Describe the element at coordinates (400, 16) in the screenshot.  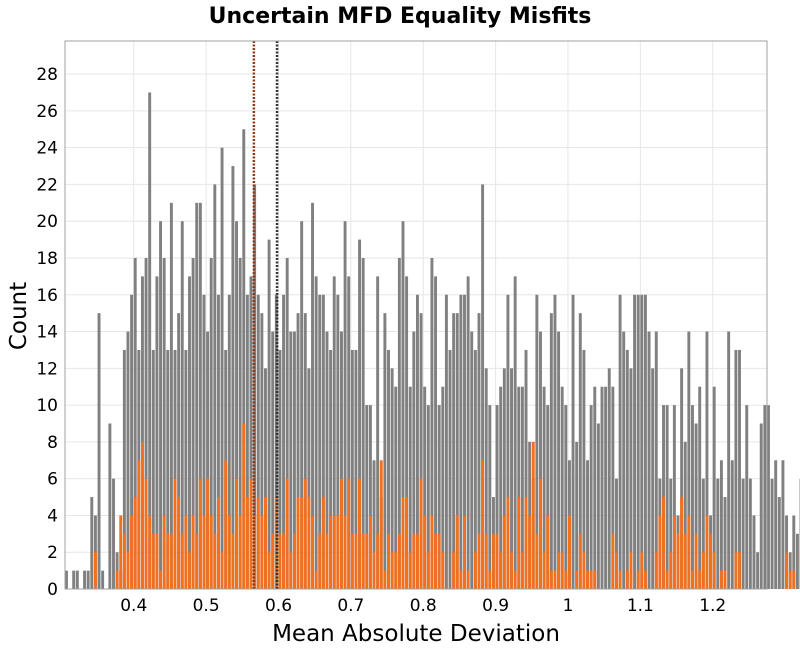
I see `chart-title: Uncertain MFD Equality Misfits` at that location.